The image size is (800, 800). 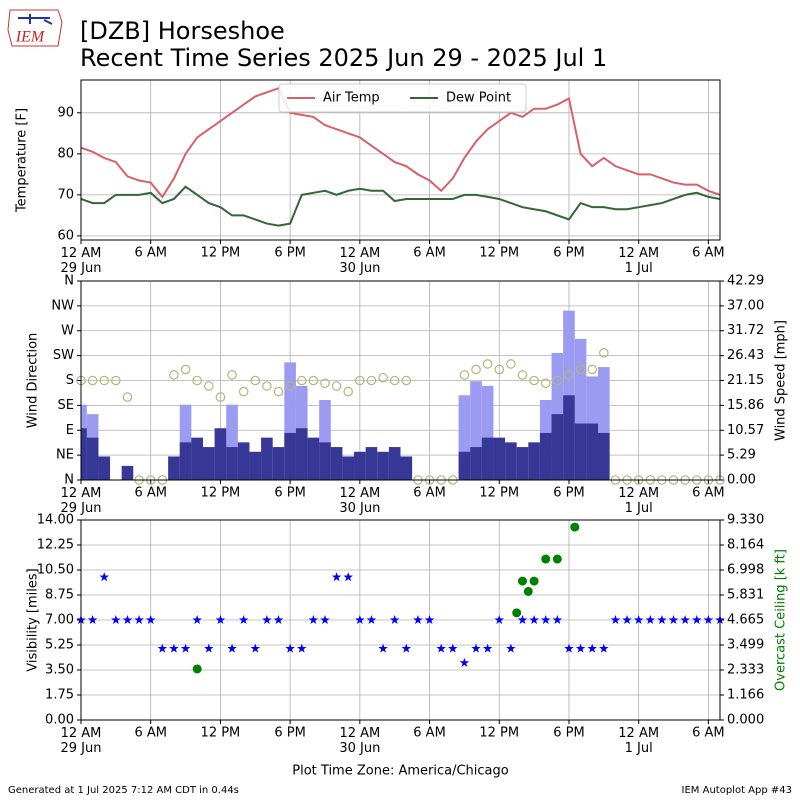 I want to click on footer-right: IEM Autoplot App #43, so click(x=737, y=790).